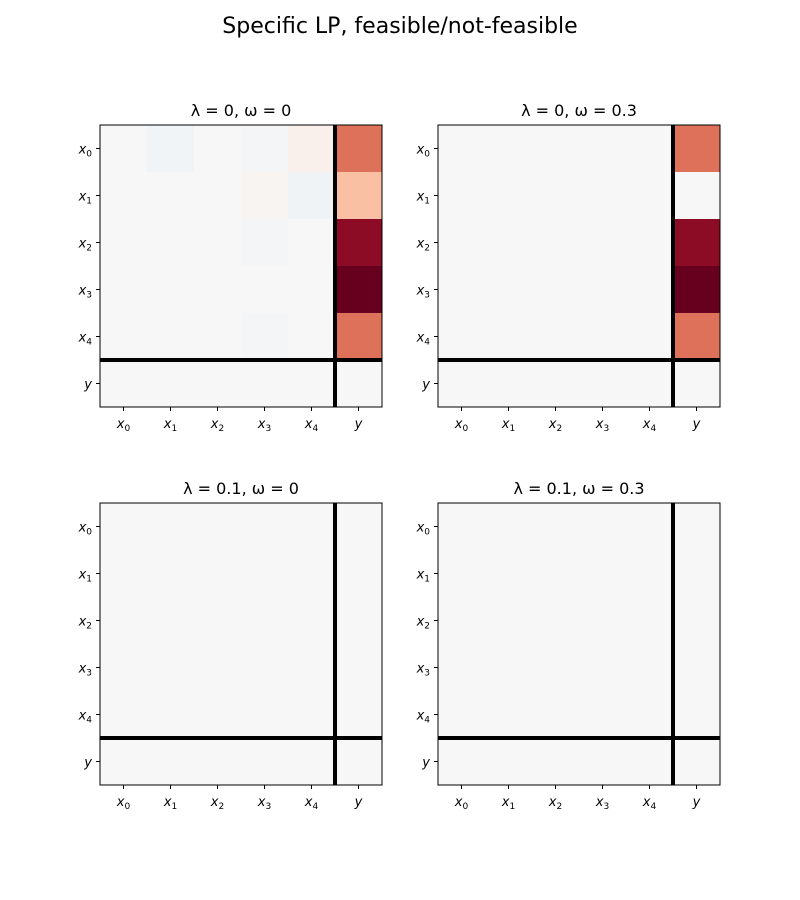 This screenshot has height=900, width=800. What do you see at coordinates (603, 668) in the screenshot?
I see `heatmap-cell-r3-c3` at bounding box center [603, 668].